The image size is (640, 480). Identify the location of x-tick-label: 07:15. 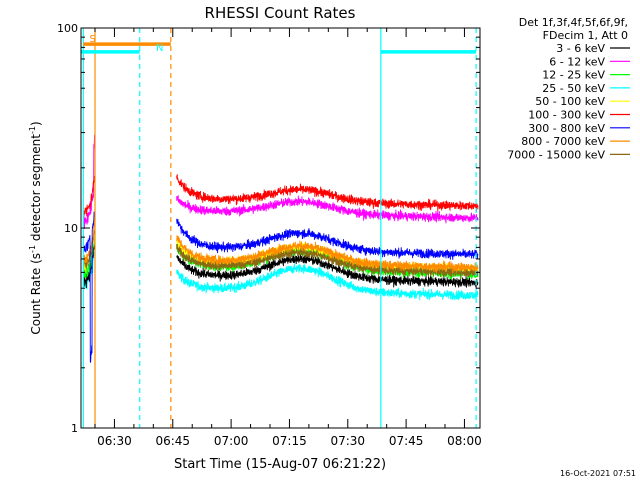
(289, 441).